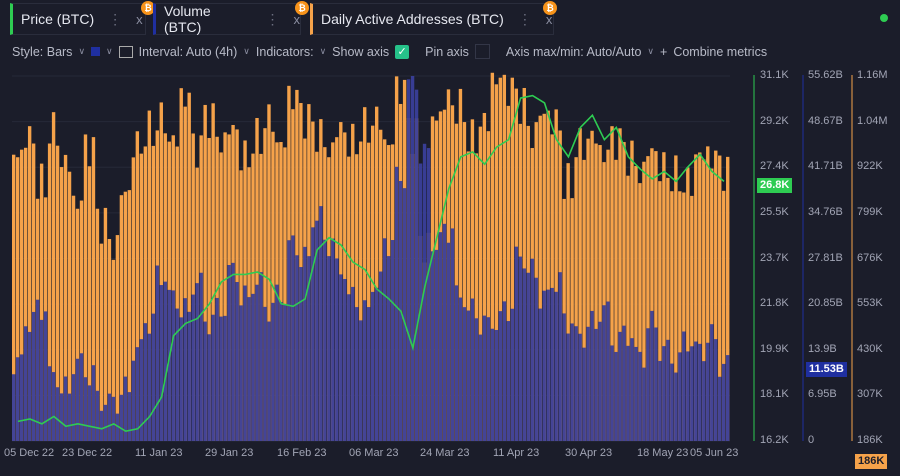 This screenshot has width=900, height=476. What do you see at coordinates (870, 348) in the screenshot?
I see `addresses-axis-tick: 430K` at bounding box center [870, 348].